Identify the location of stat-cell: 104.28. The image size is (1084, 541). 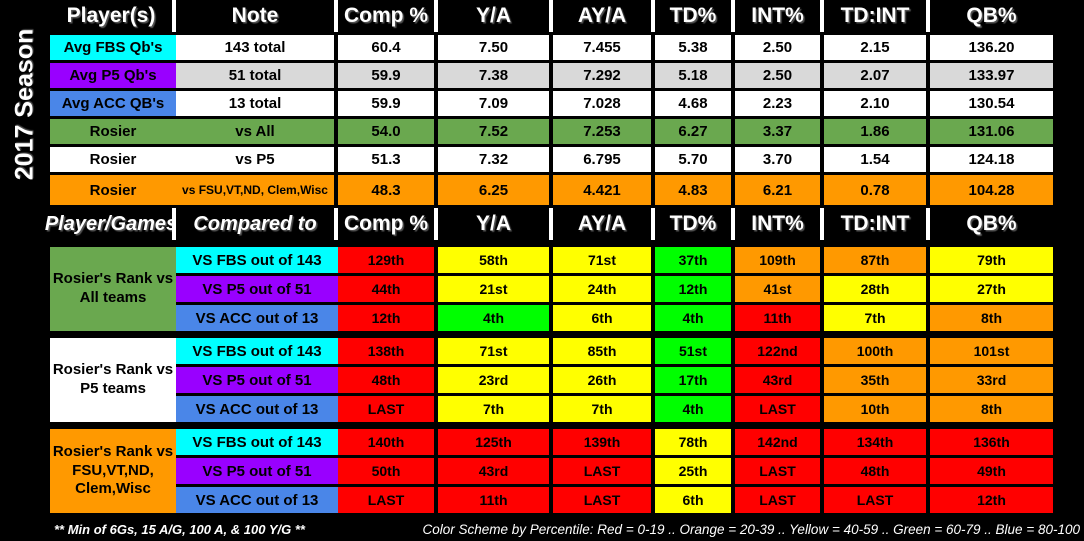
(991, 190).